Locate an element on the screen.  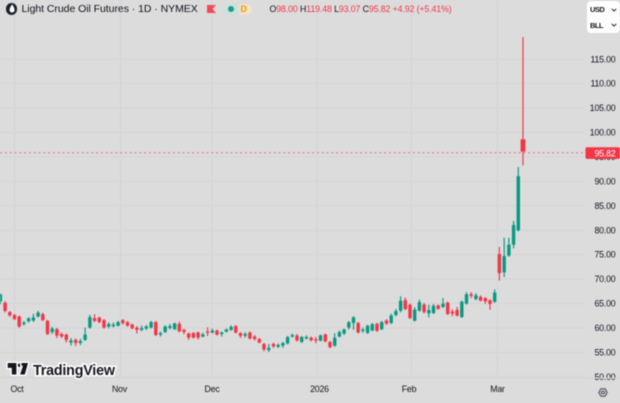
svg-text: 105.00 is located at coordinates (603, 108).